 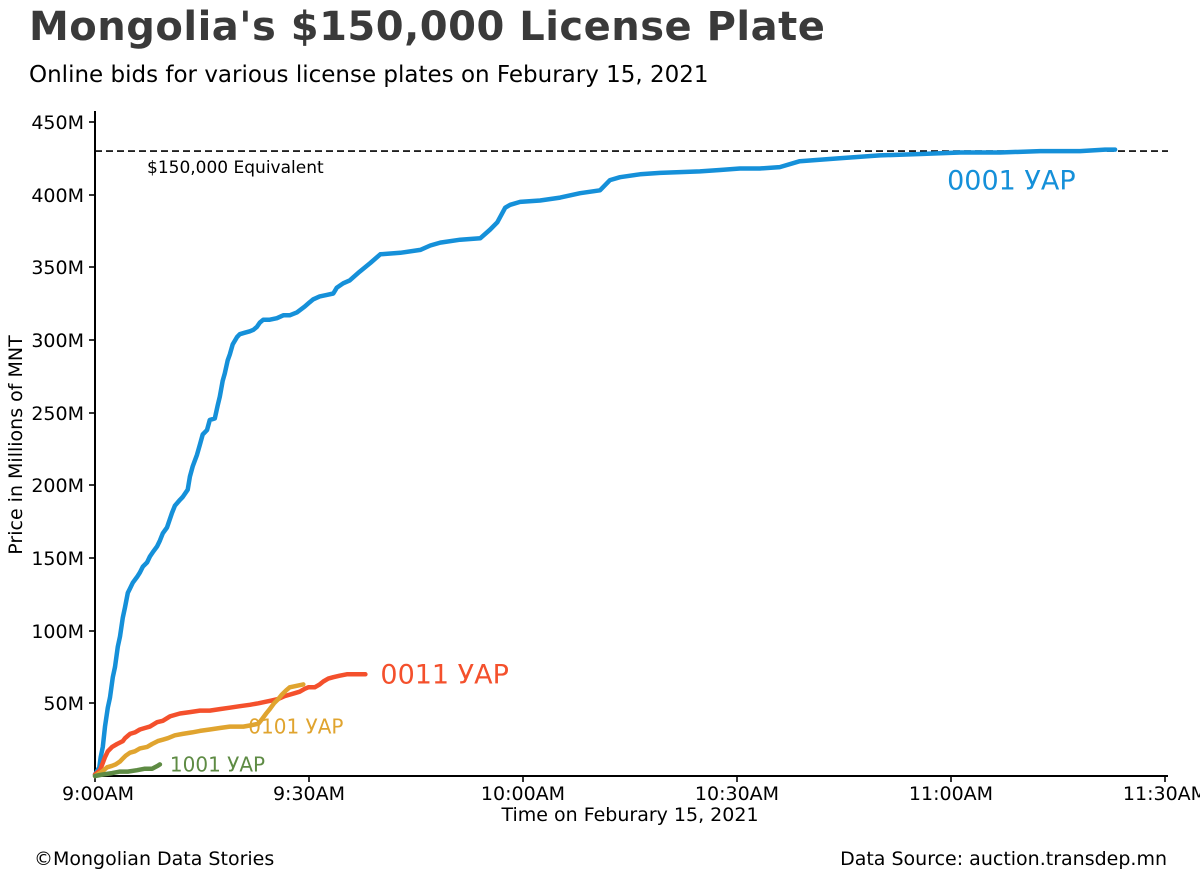 I want to click on y-tick-200m: 200M, so click(x=57, y=486).